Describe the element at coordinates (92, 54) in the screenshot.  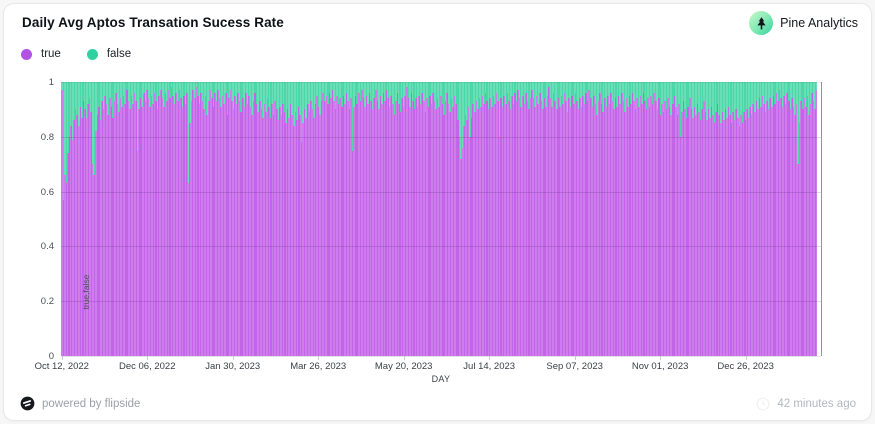
I see `legend-dot-false` at that location.